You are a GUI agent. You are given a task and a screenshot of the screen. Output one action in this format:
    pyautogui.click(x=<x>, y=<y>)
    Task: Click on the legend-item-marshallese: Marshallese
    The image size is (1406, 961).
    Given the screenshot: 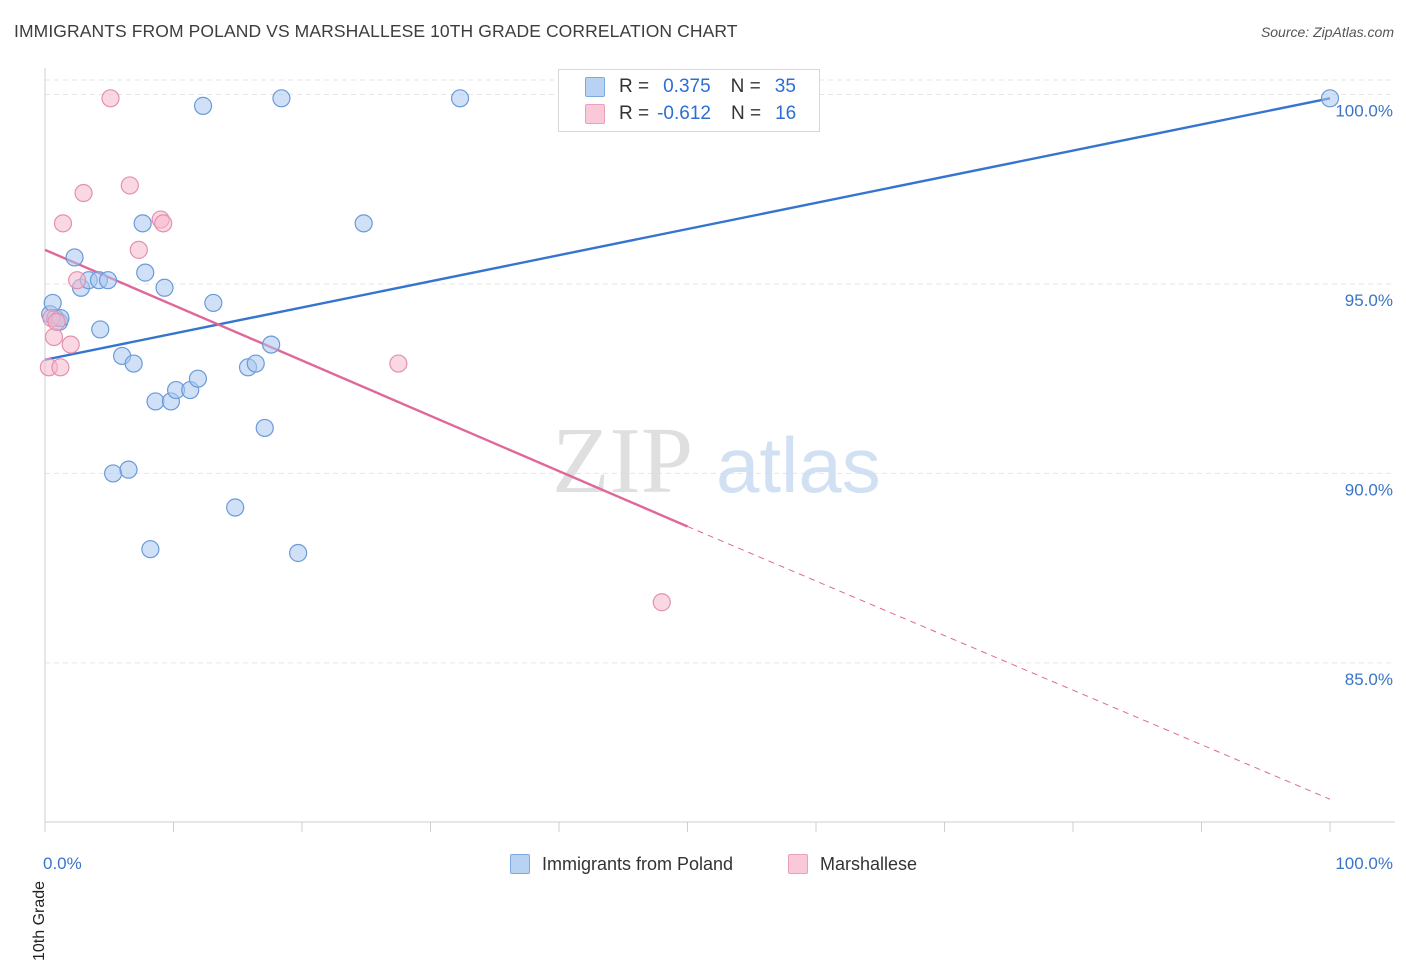 What is the action you would take?
    pyautogui.click(x=852, y=864)
    